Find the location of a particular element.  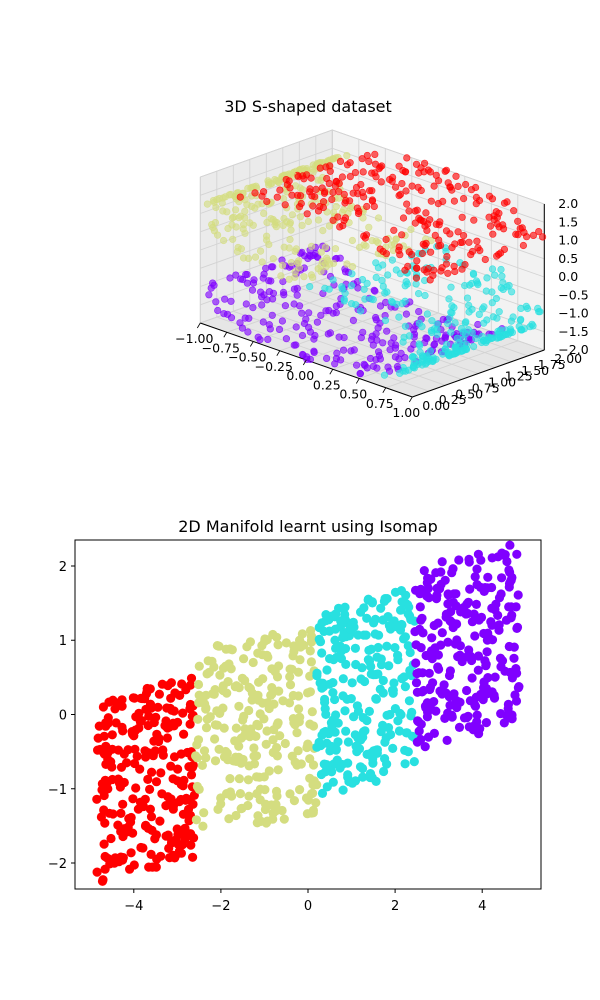

y-tick-label-2d: 2 is located at coordinates (63, 567).